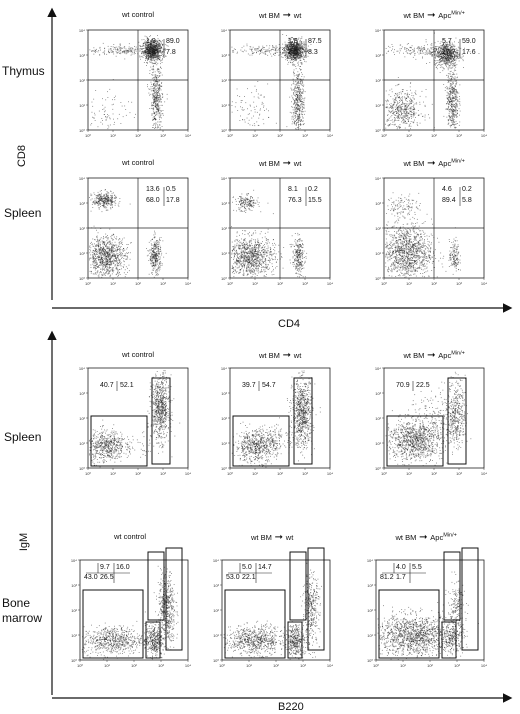 This screenshot has height=714, width=520. Describe the element at coordinates (315, 41) in the screenshot. I see `quadrant-upper-right-value: 87.5` at that location.